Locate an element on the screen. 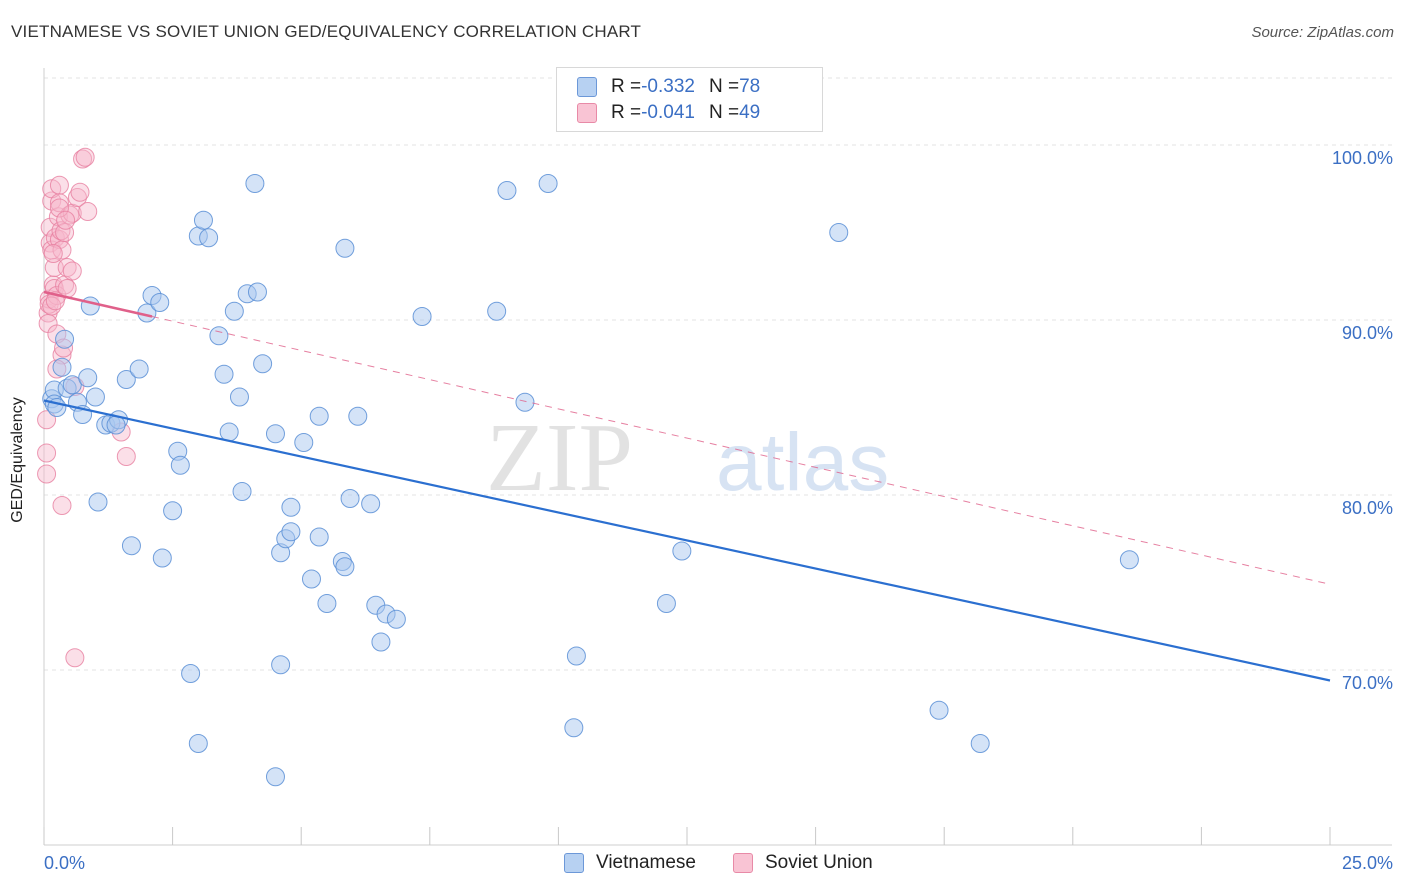 The height and width of the screenshot is (892, 1406). watermark-zip: ZIP is located at coordinates (559, 458).